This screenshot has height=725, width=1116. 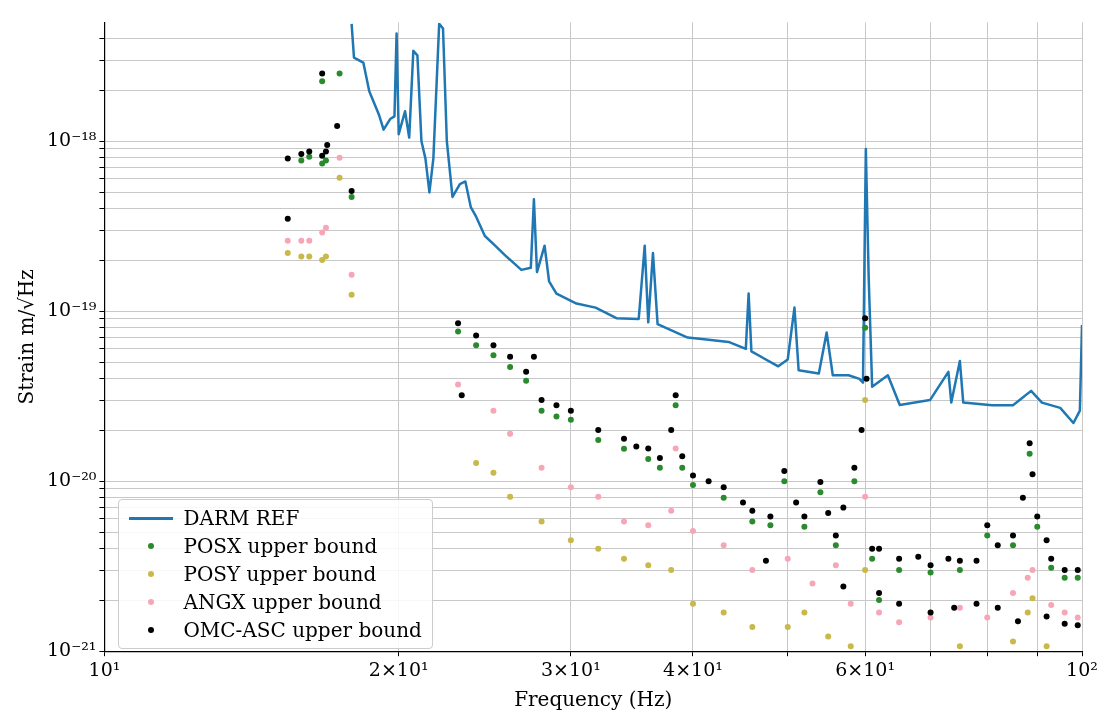 What do you see at coordinates (280, 575) in the screenshot?
I see `legend-label: POSY upper bound` at bounding box center [280, 575].